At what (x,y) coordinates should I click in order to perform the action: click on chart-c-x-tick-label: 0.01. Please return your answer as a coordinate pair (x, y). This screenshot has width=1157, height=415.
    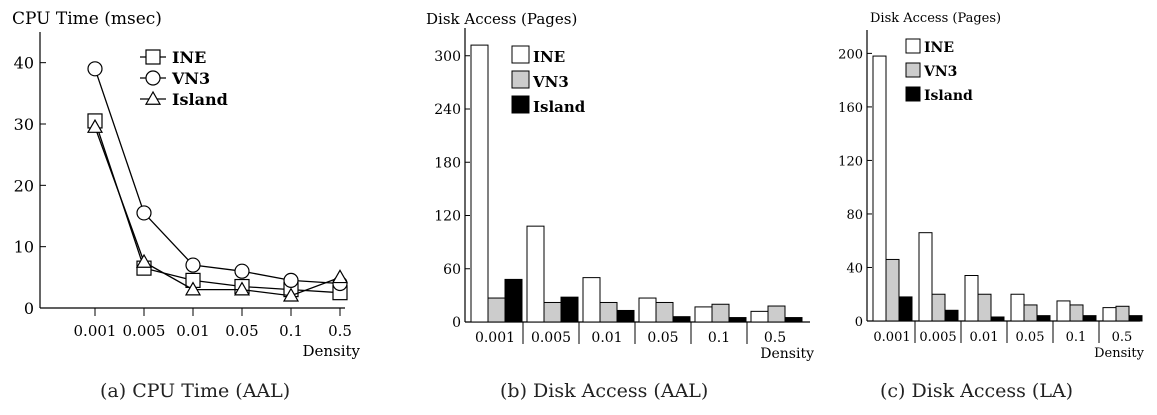
    Looking at the image, I should click on (984, 337).